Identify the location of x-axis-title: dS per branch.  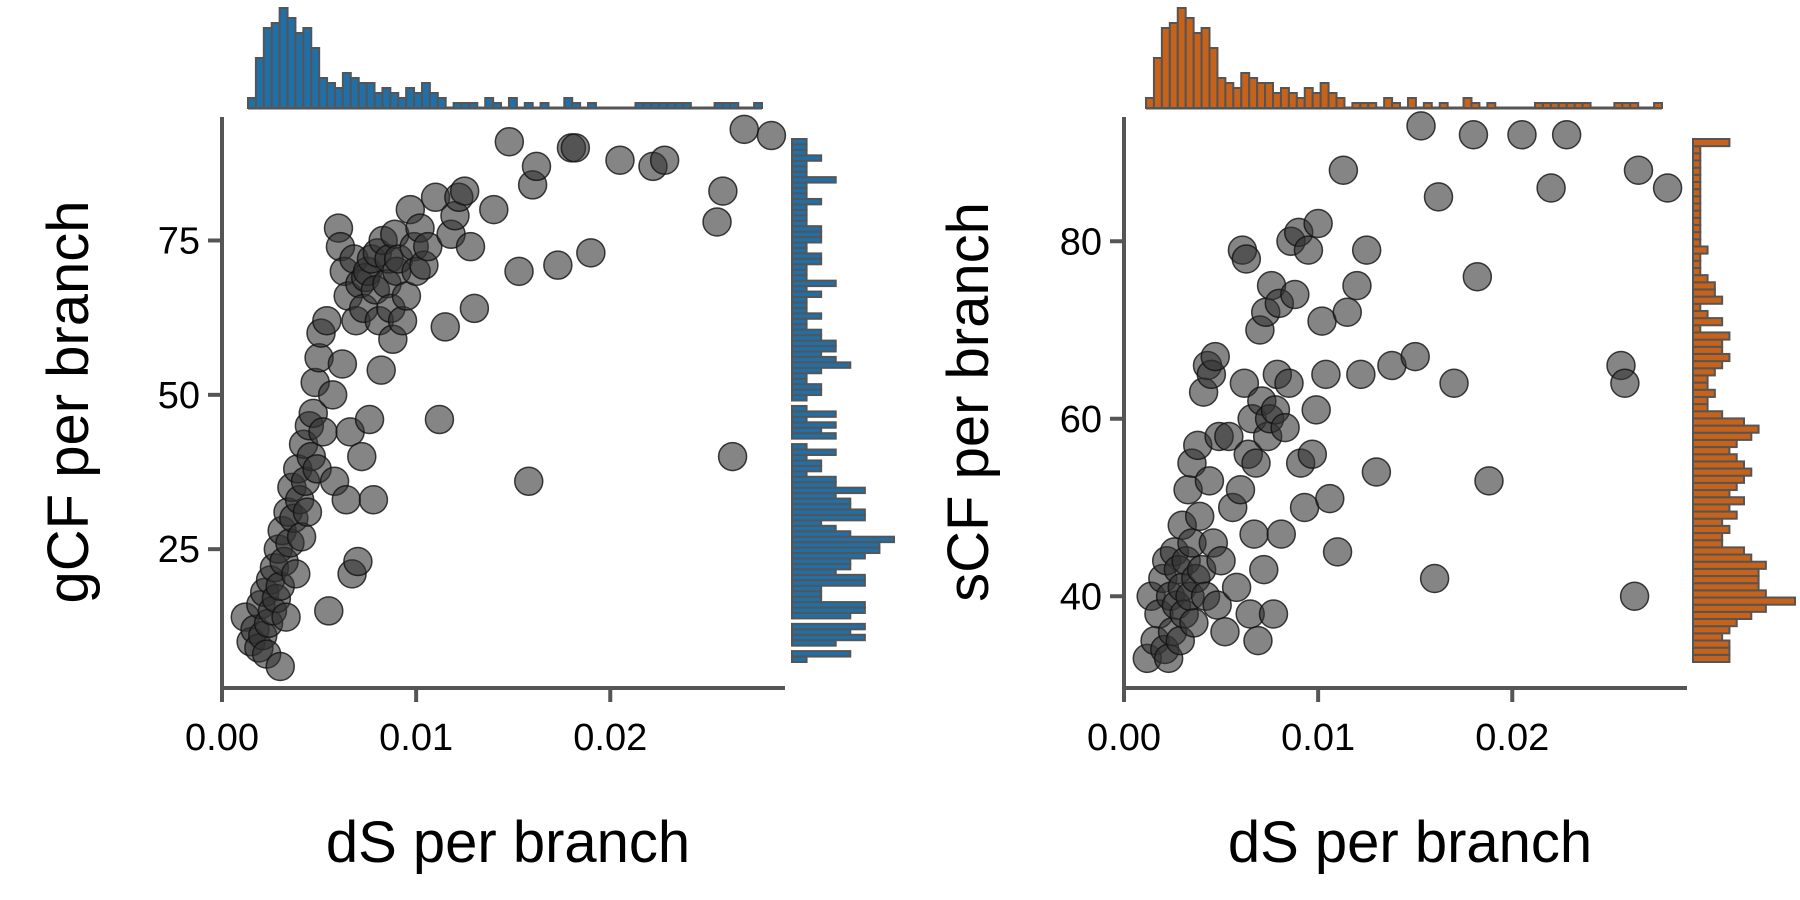
(508, 842).